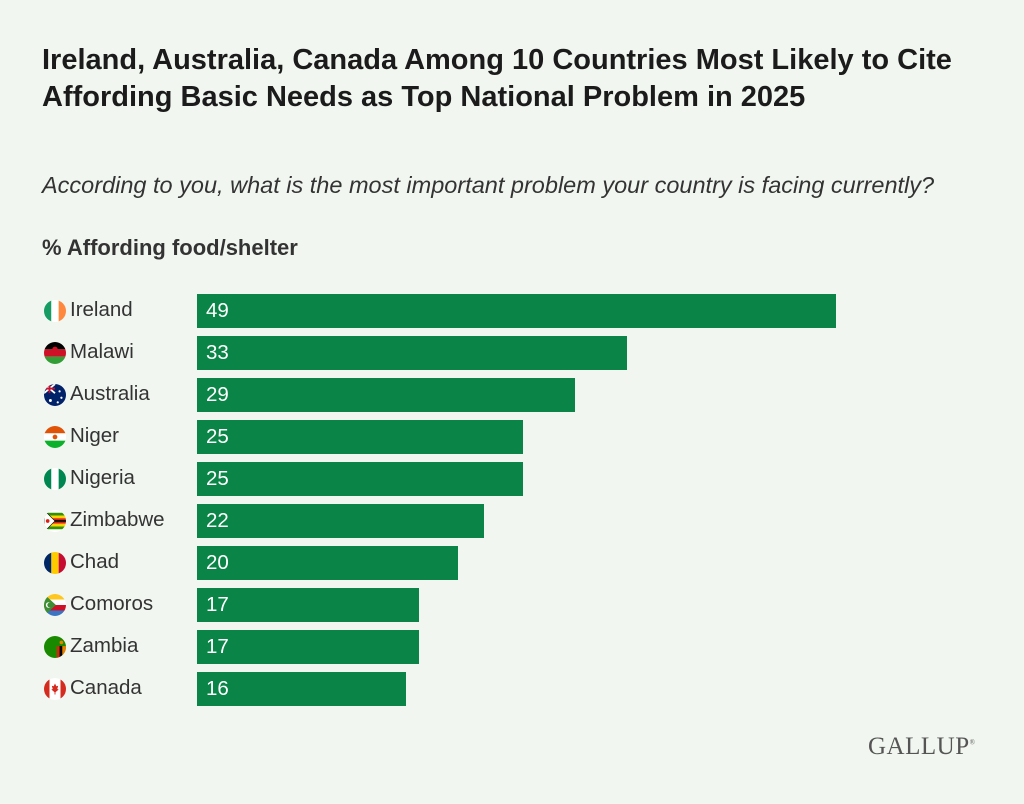  I want to click on bar: 16, so click(301, 689).